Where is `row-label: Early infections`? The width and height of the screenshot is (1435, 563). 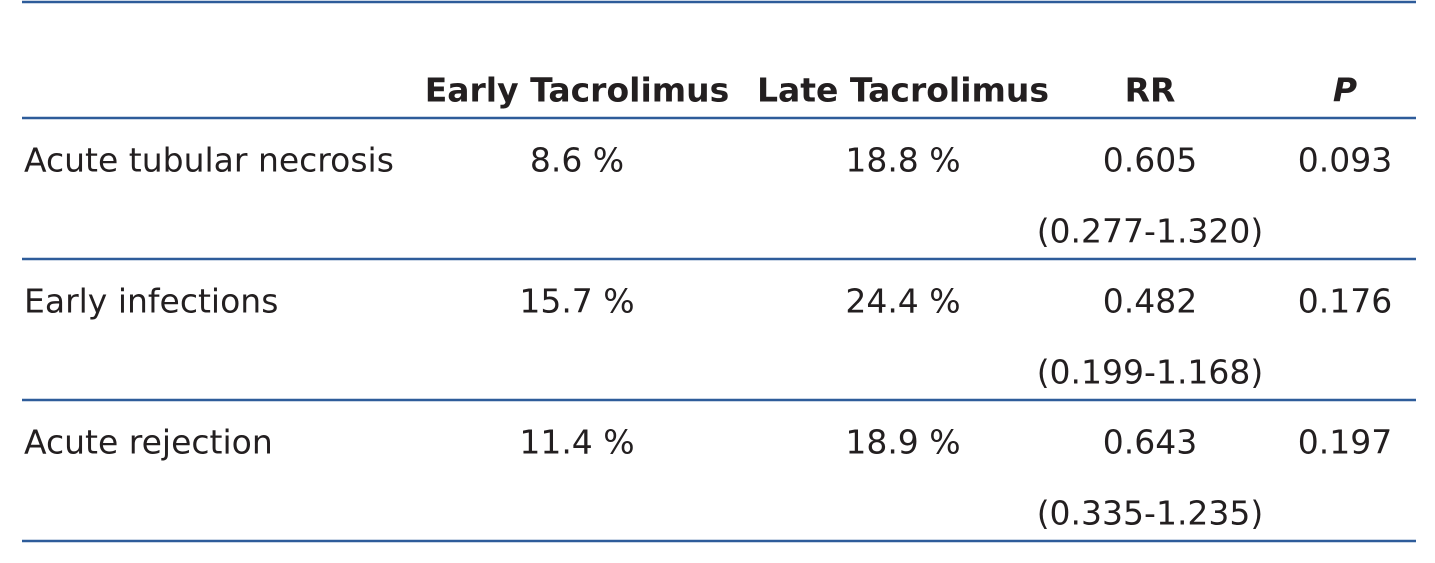 row-label: Early infections is located at coordinates (151, 301).